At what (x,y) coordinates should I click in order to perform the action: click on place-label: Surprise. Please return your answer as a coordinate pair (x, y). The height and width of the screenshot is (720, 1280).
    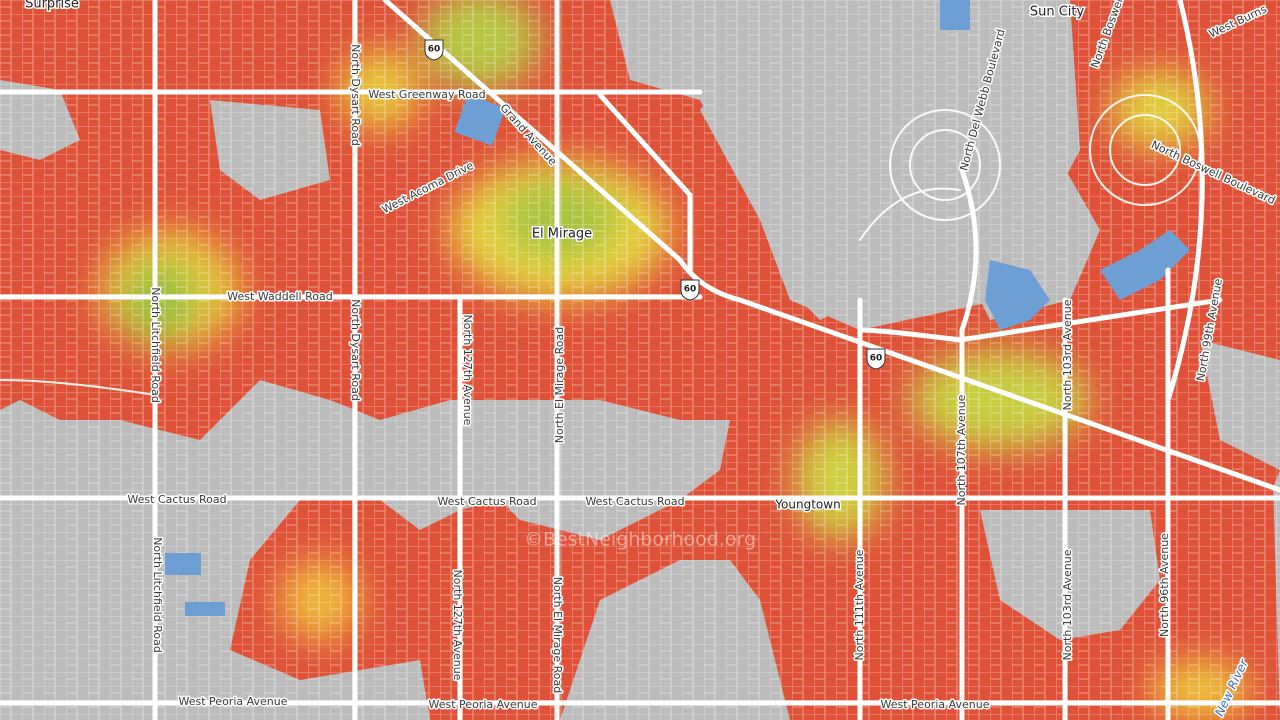
    Looking at the image, I should click on (52, 6).